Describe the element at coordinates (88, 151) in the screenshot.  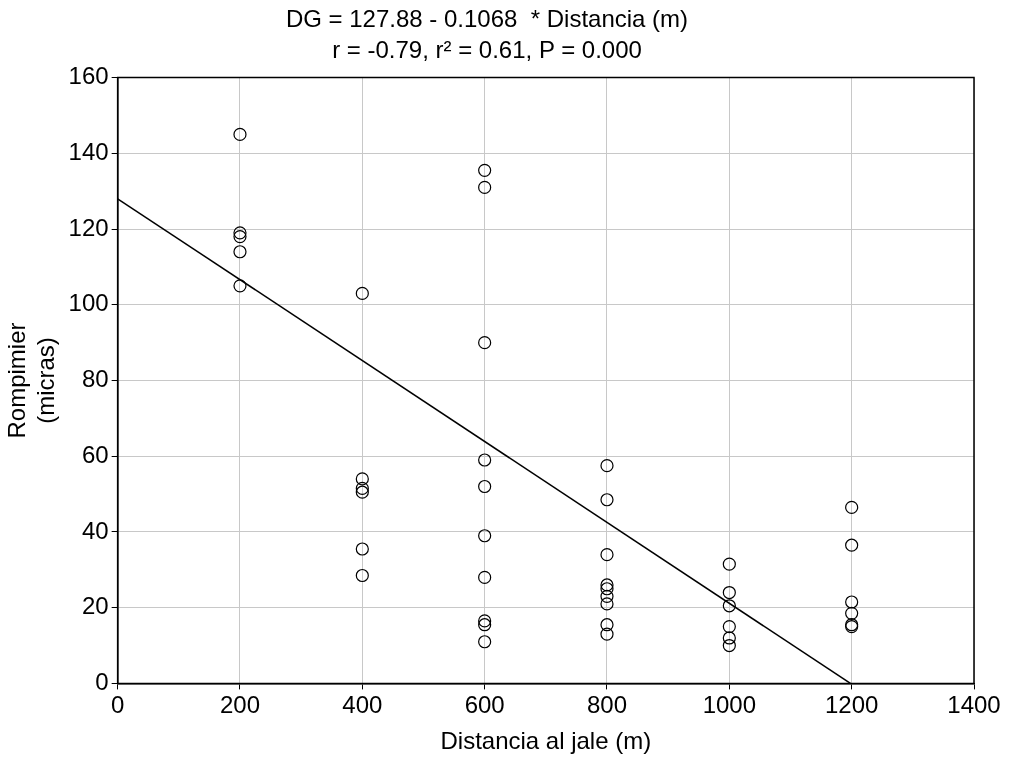
I see `y-tick-label: 140` at that location.